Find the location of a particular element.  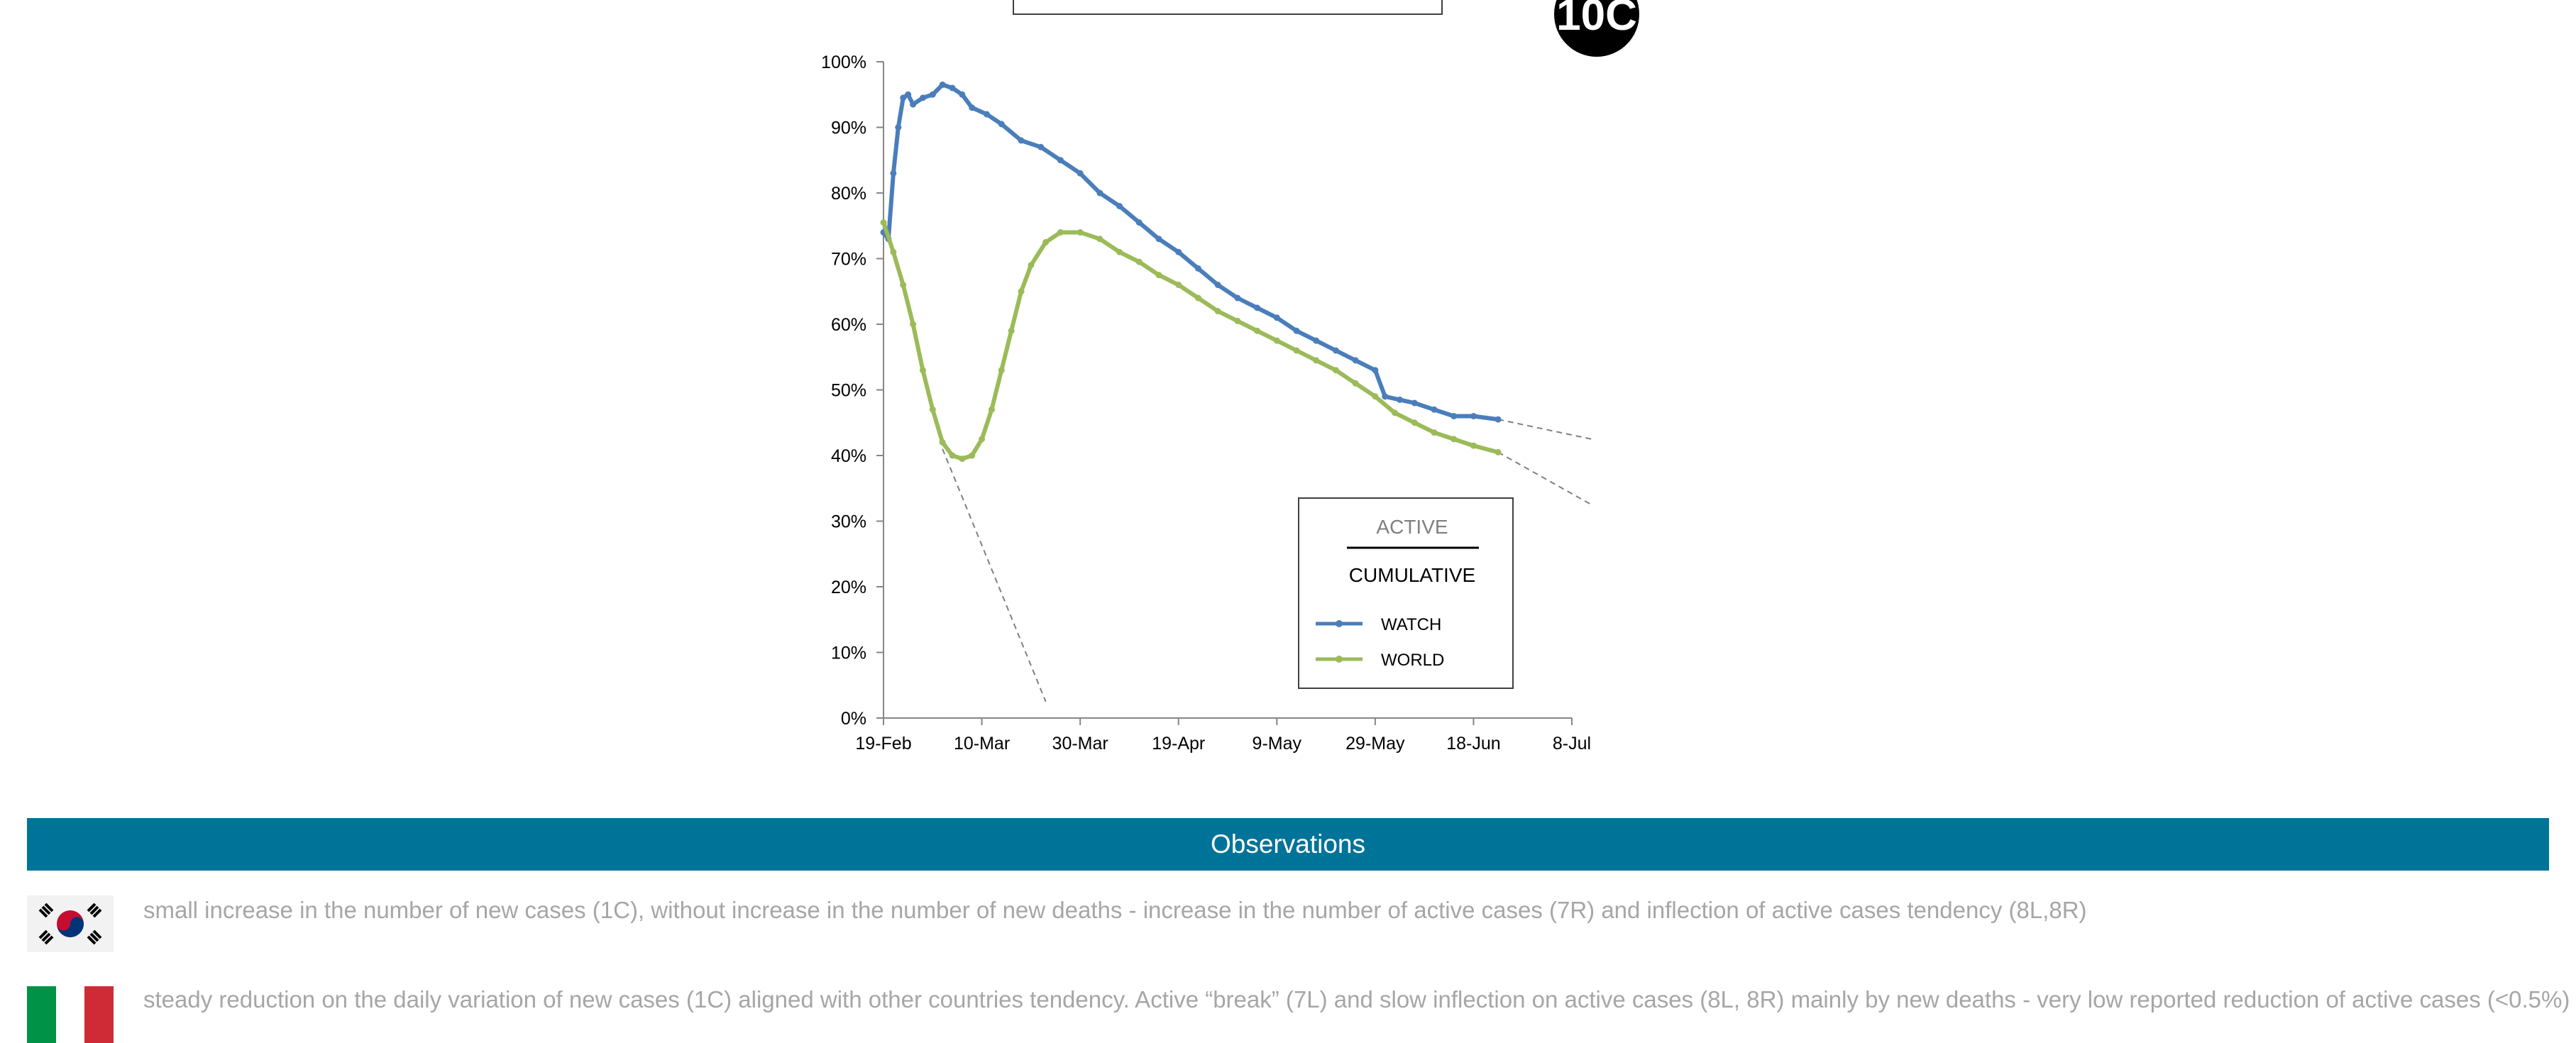

legend-title-cumulative: CUMULATIVE is located at coordinates (1412, 575).